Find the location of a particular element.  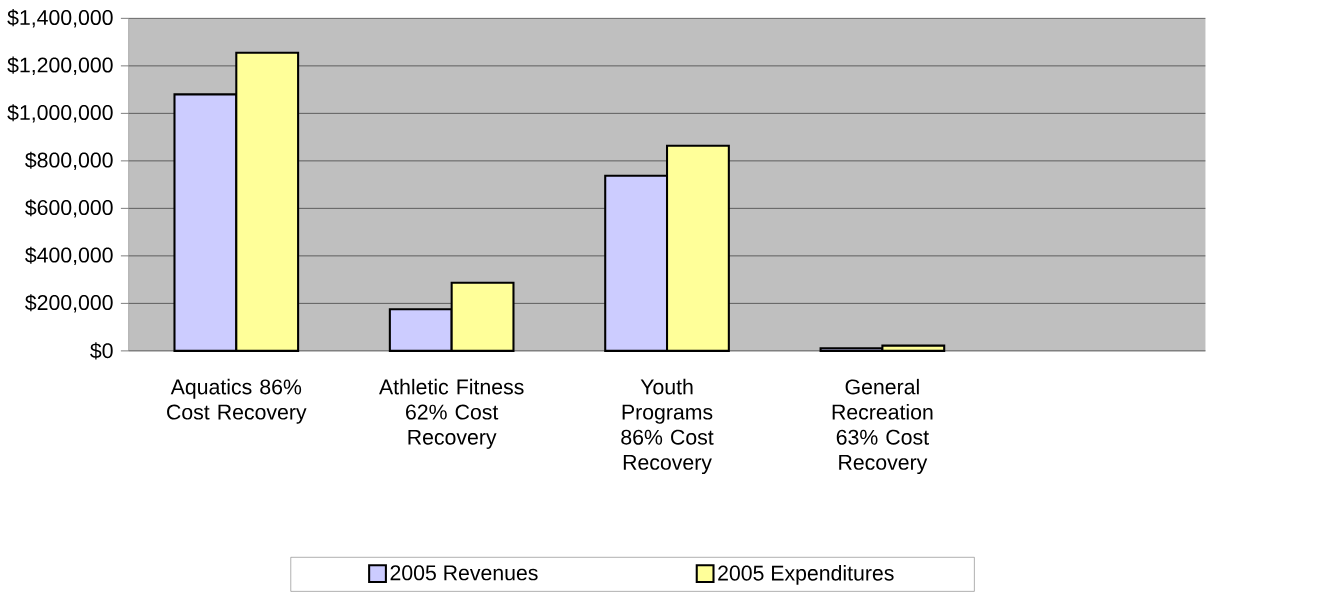

y-tick-label: $1,000,000 is located at coordinates (60, 113).